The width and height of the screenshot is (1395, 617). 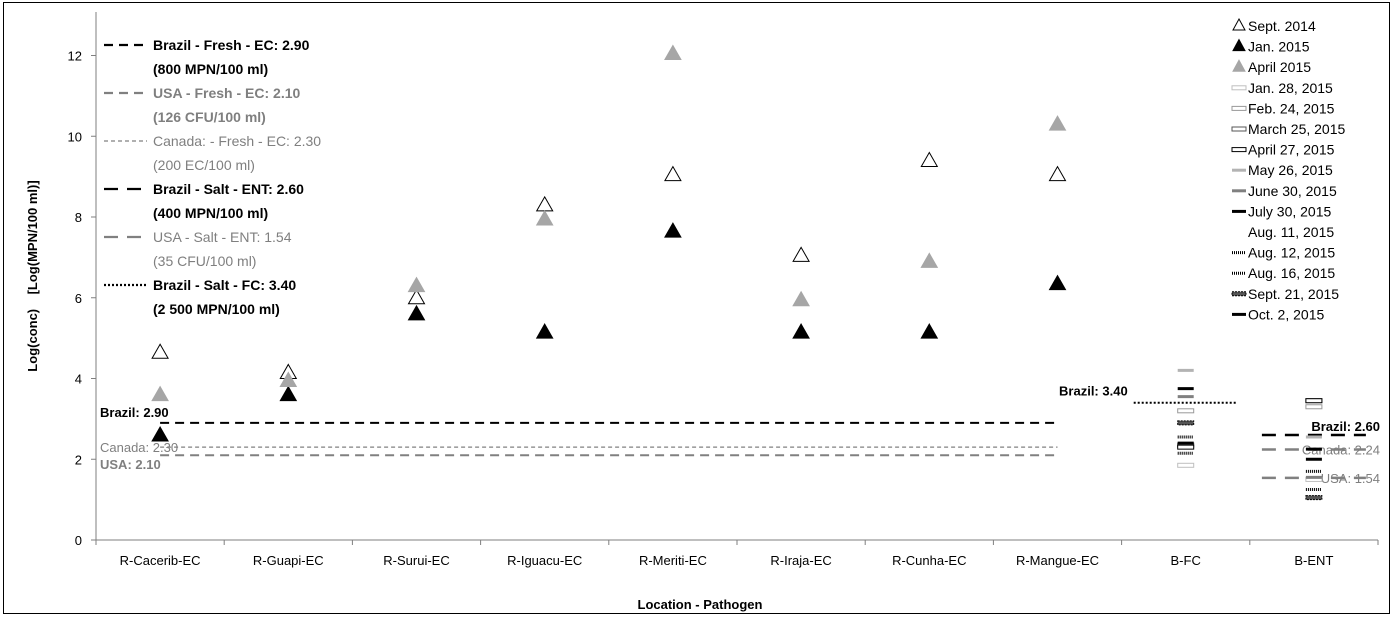 I want to click on legend-label: Aug. 12, 2015, so click(x=1291, y=253).